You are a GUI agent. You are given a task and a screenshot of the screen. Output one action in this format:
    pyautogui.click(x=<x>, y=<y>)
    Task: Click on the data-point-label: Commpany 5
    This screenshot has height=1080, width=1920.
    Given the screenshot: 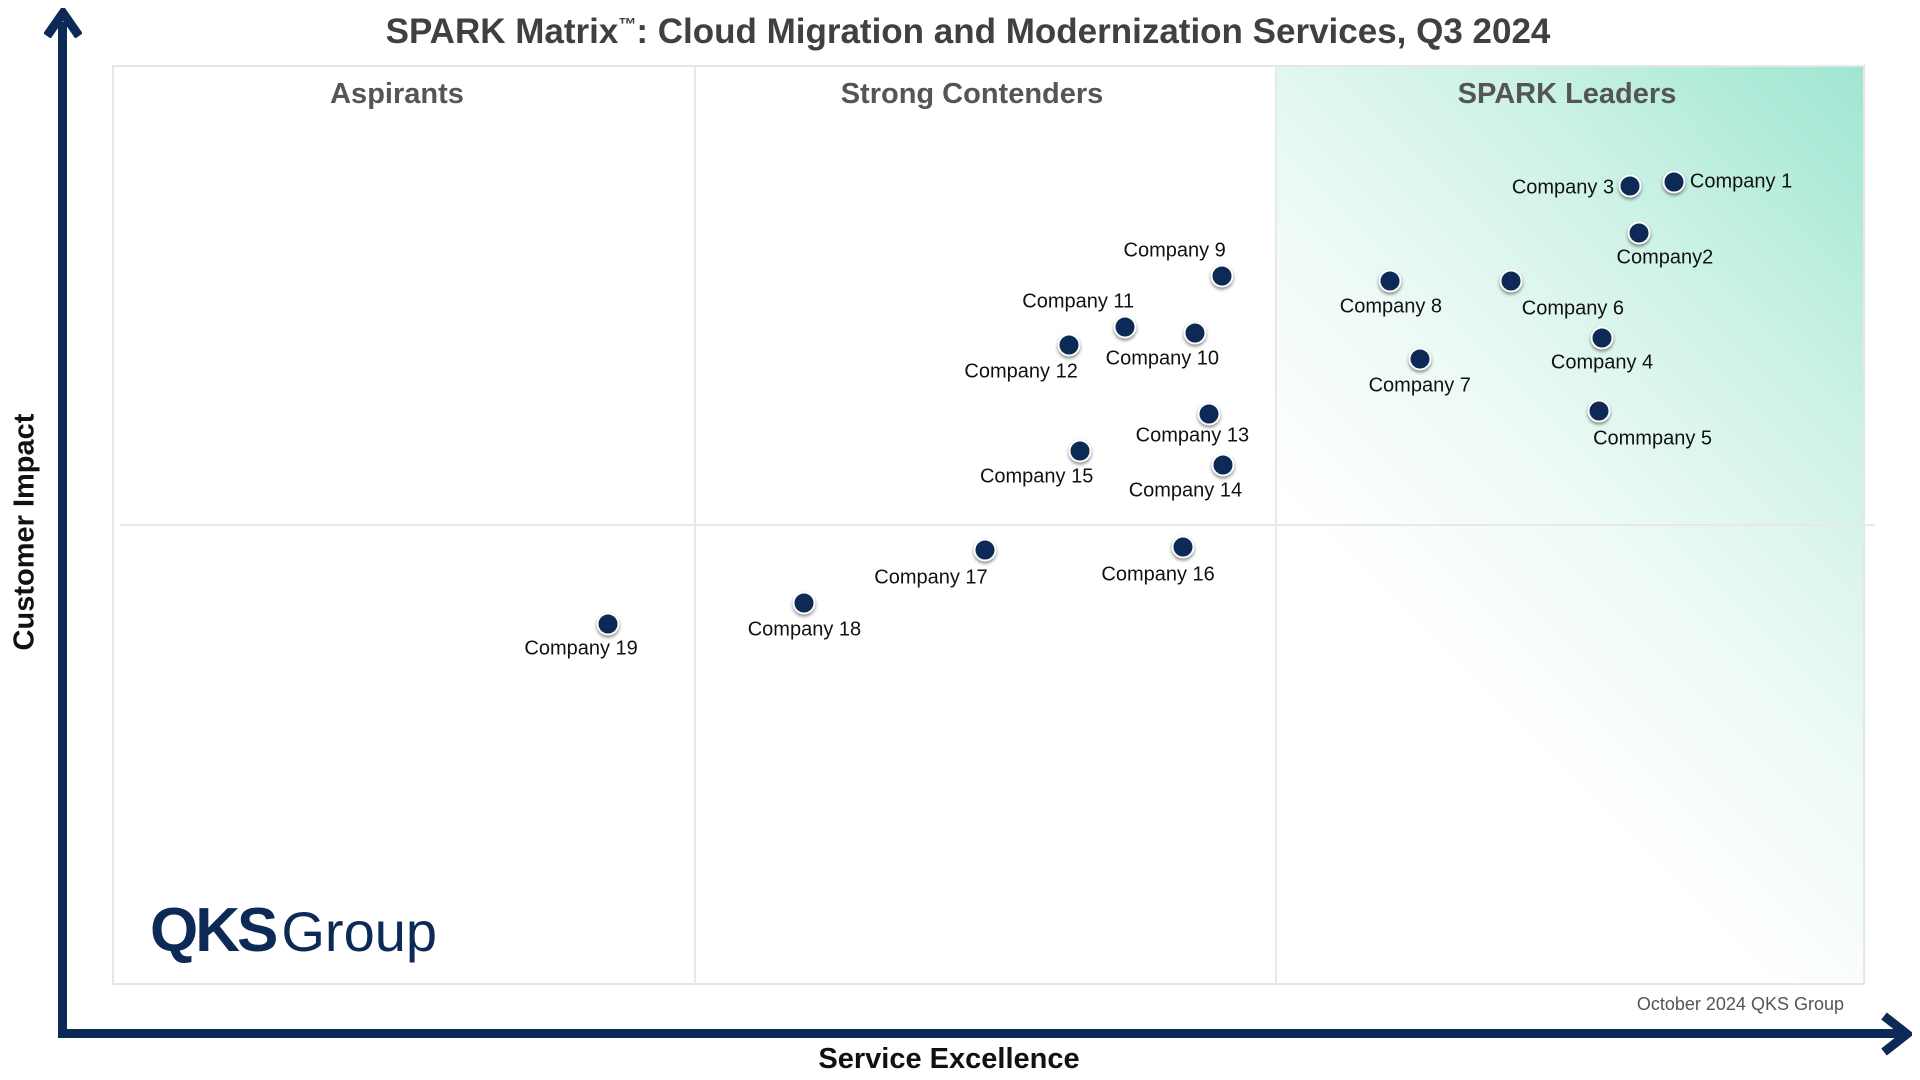 What is the action you would take?
    pyautogui.click(x=1652, y=438)
    